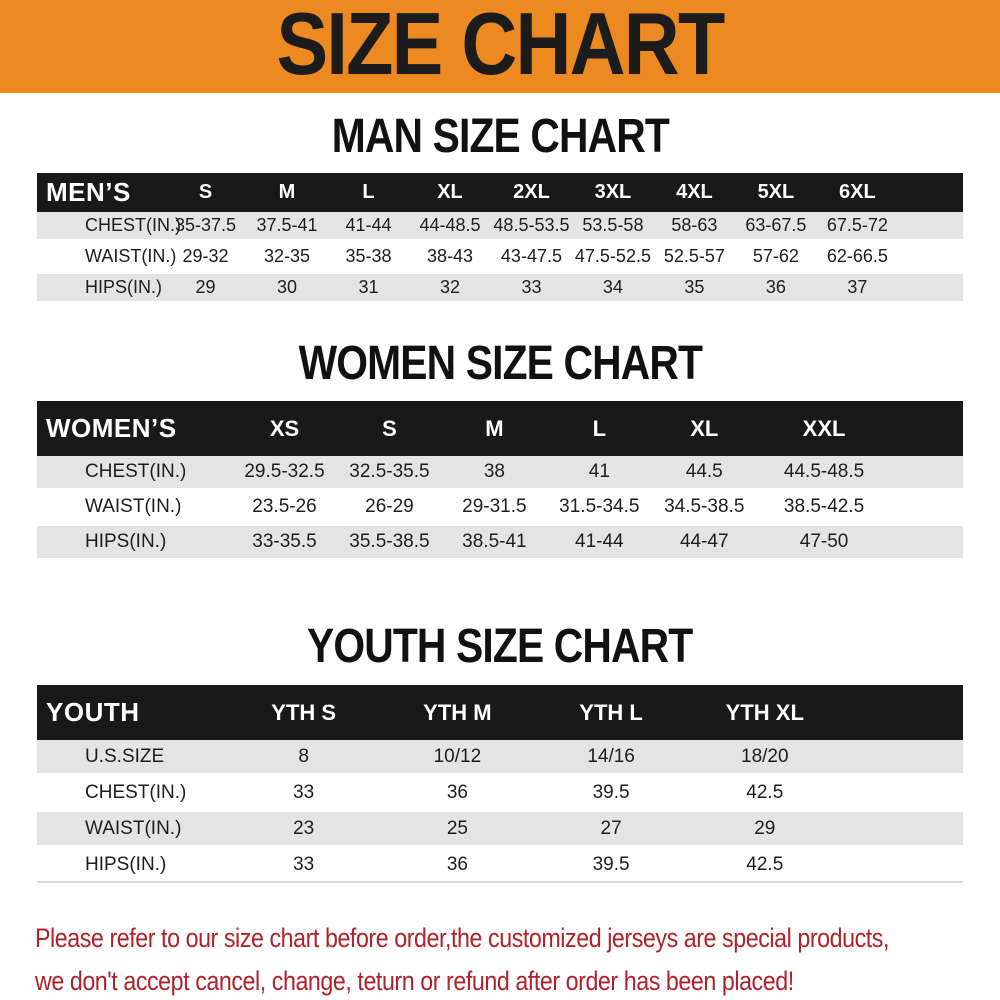  What do you see at coordinates (824, 473) in the screenshot?
I see `table-cell: 44.5-48.5` at bounding box center [824, 473].